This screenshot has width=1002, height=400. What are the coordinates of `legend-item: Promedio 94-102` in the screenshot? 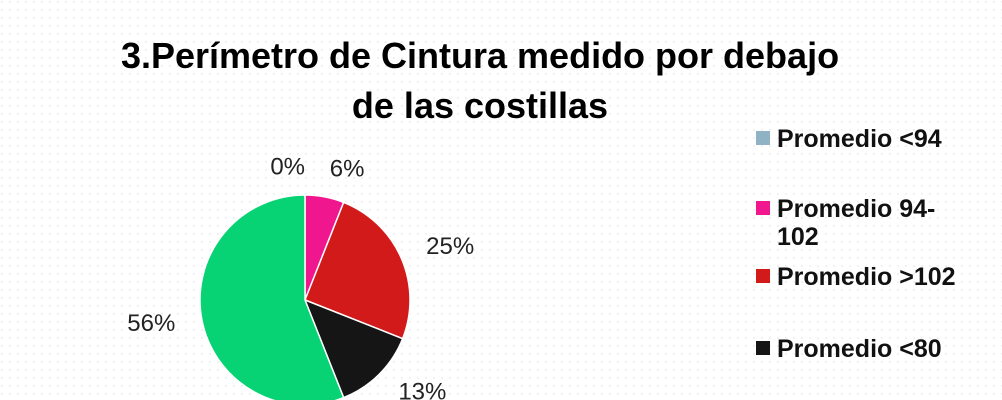 It's located at (859, 223).